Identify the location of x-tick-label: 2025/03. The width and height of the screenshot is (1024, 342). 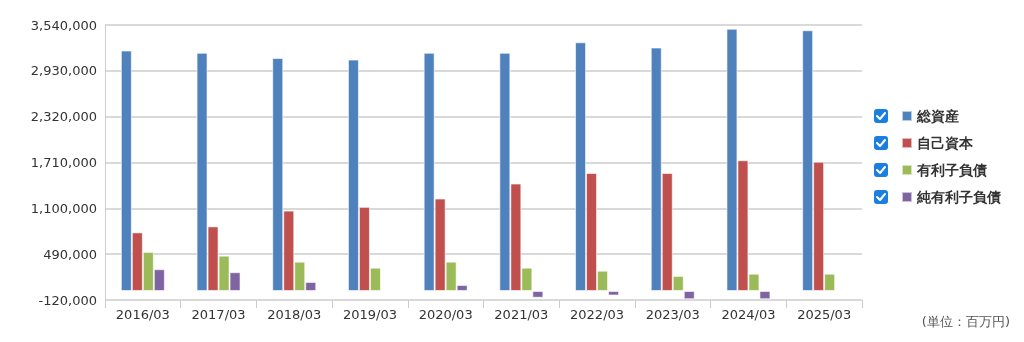
(824, 314).